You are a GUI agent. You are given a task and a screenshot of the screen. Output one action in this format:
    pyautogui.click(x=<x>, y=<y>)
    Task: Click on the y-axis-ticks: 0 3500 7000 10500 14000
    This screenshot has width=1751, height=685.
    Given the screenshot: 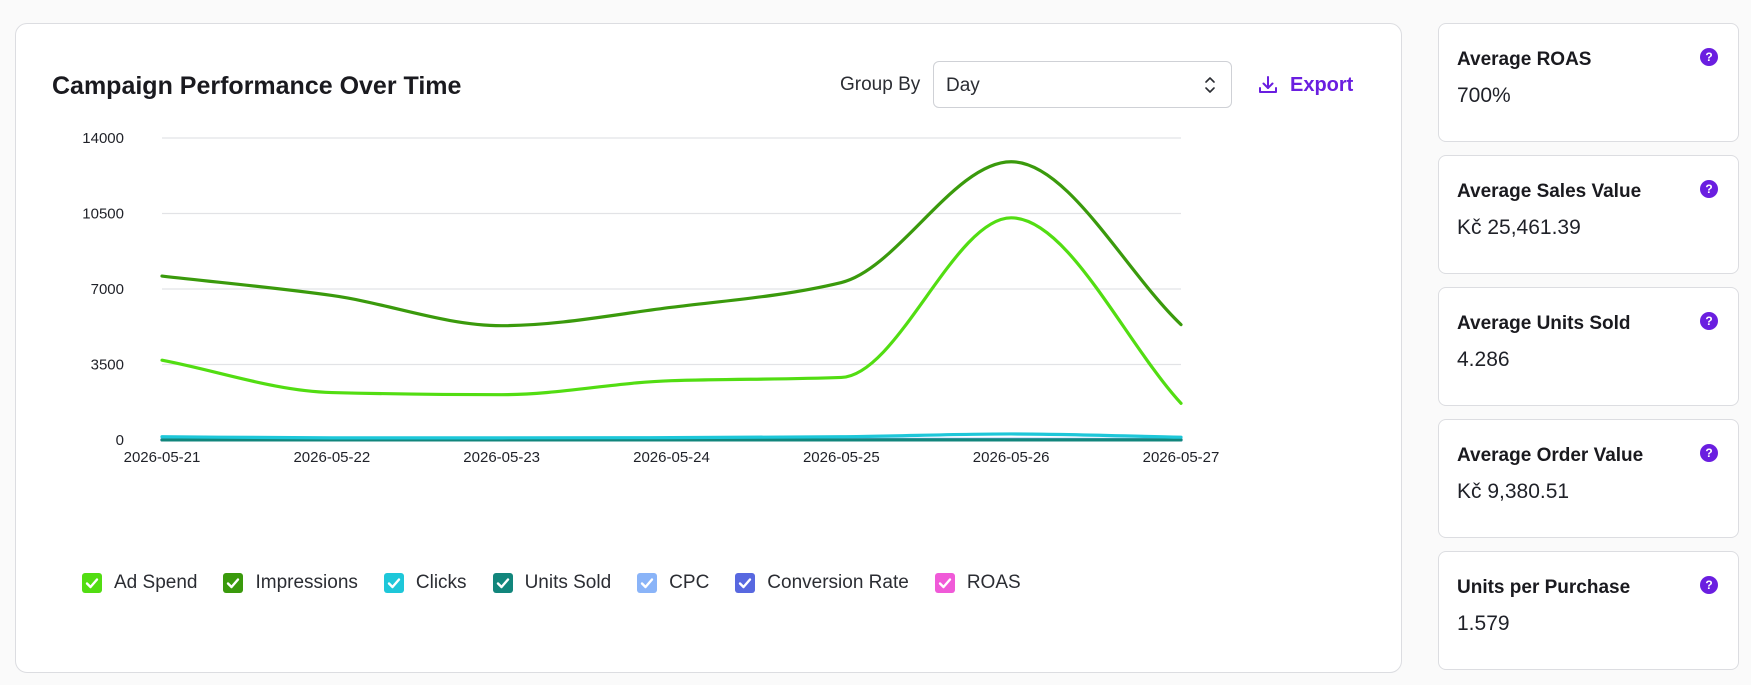 What is the action you would take?
    pyautogui.click(x=103, y=289)
    